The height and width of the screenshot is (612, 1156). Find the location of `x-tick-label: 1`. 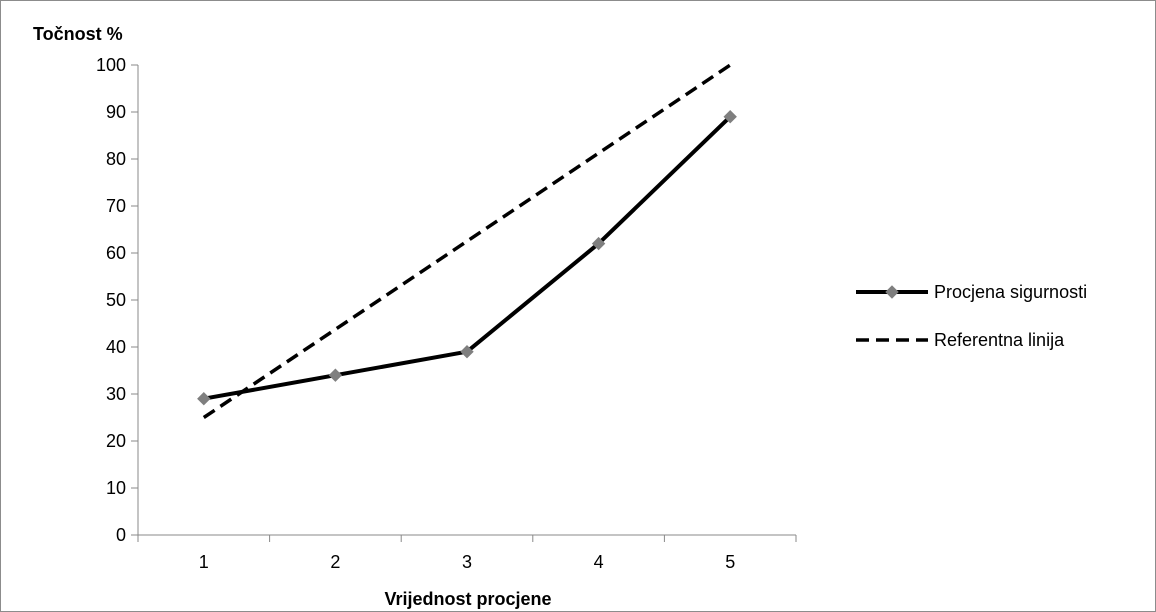

x-tick-label: 1 is located at coordinates (204, 562).